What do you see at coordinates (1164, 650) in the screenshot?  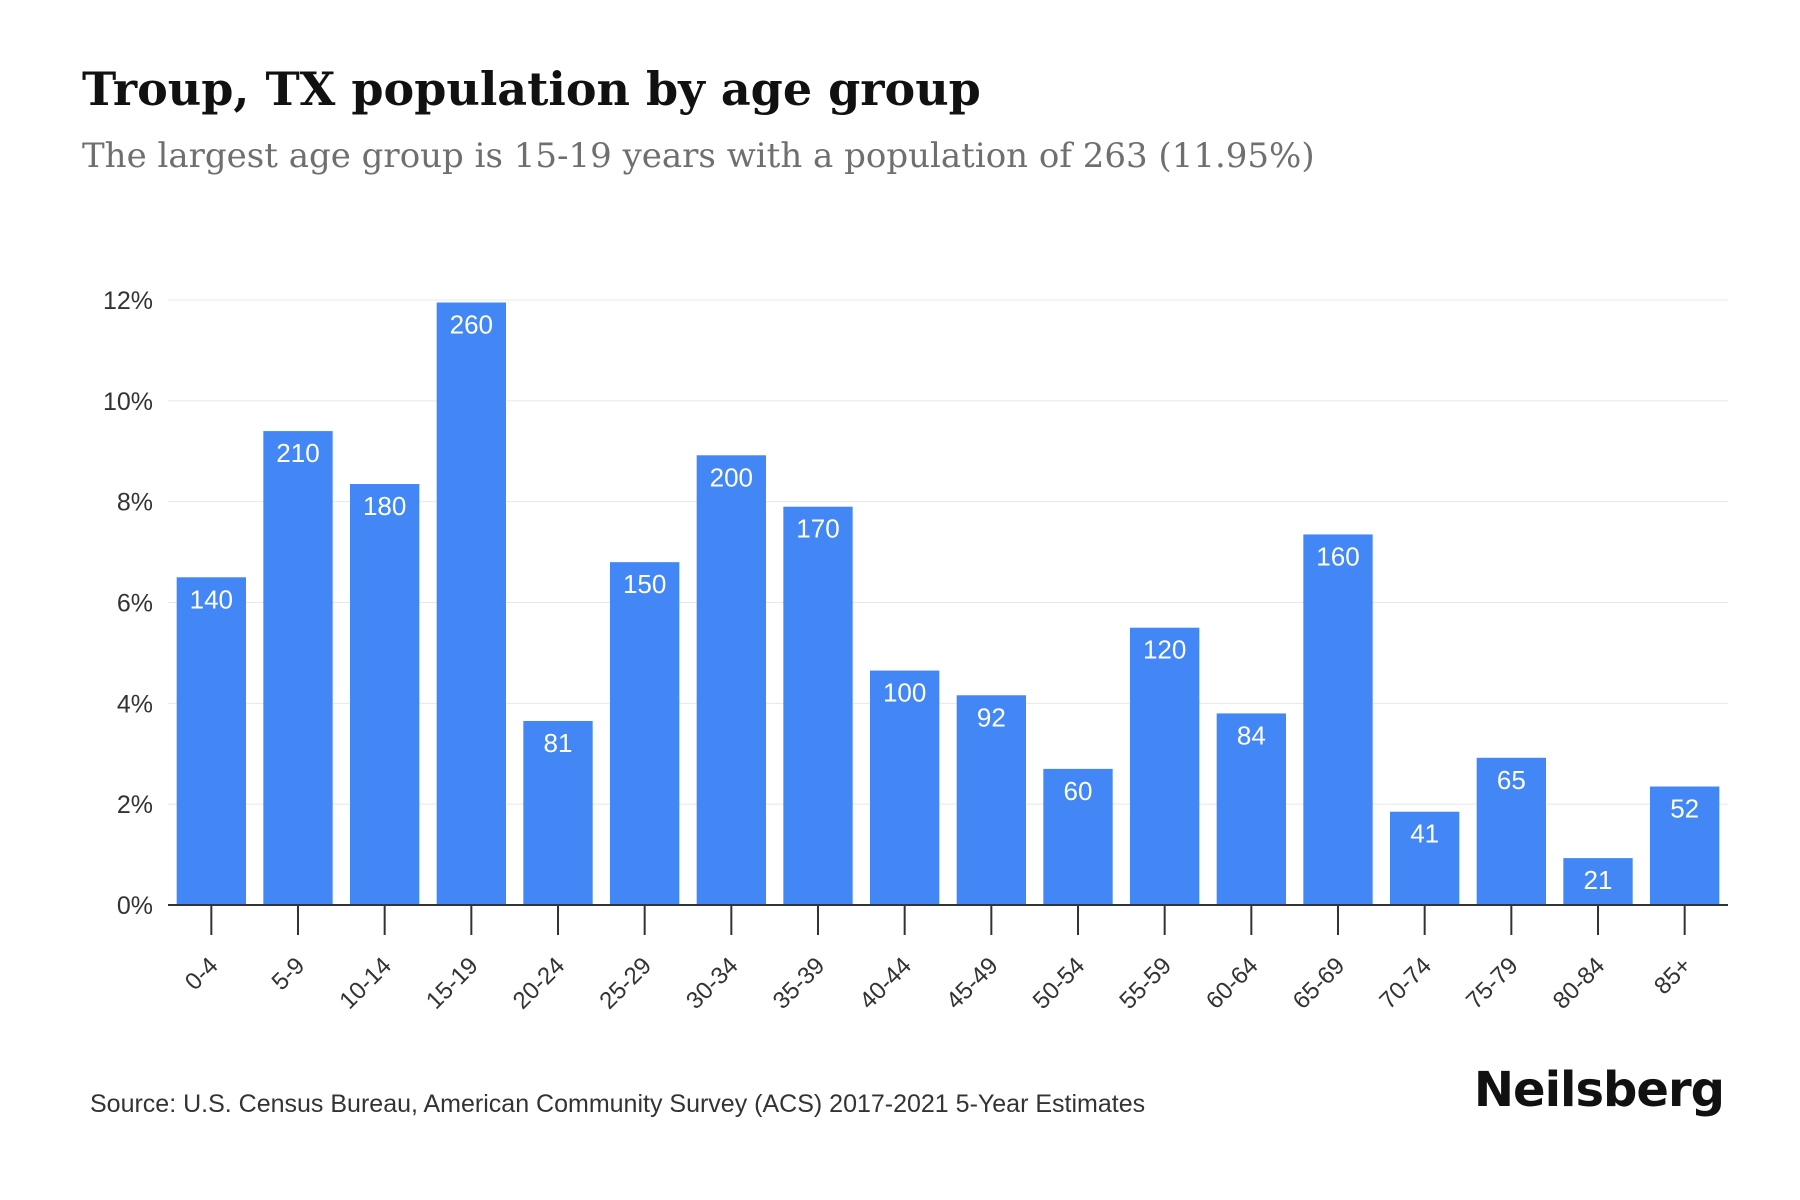 I see `bar-value-label: 120` at bounding box center [1164, 650].